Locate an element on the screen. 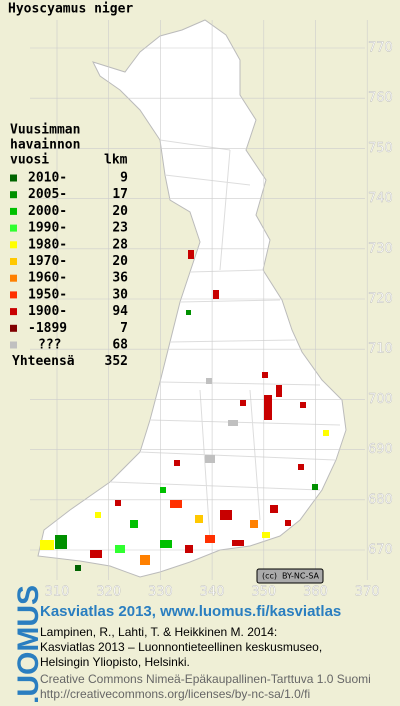 The image size is (400, 706). legend-label: 2005- is located at coordinates (47, 194).